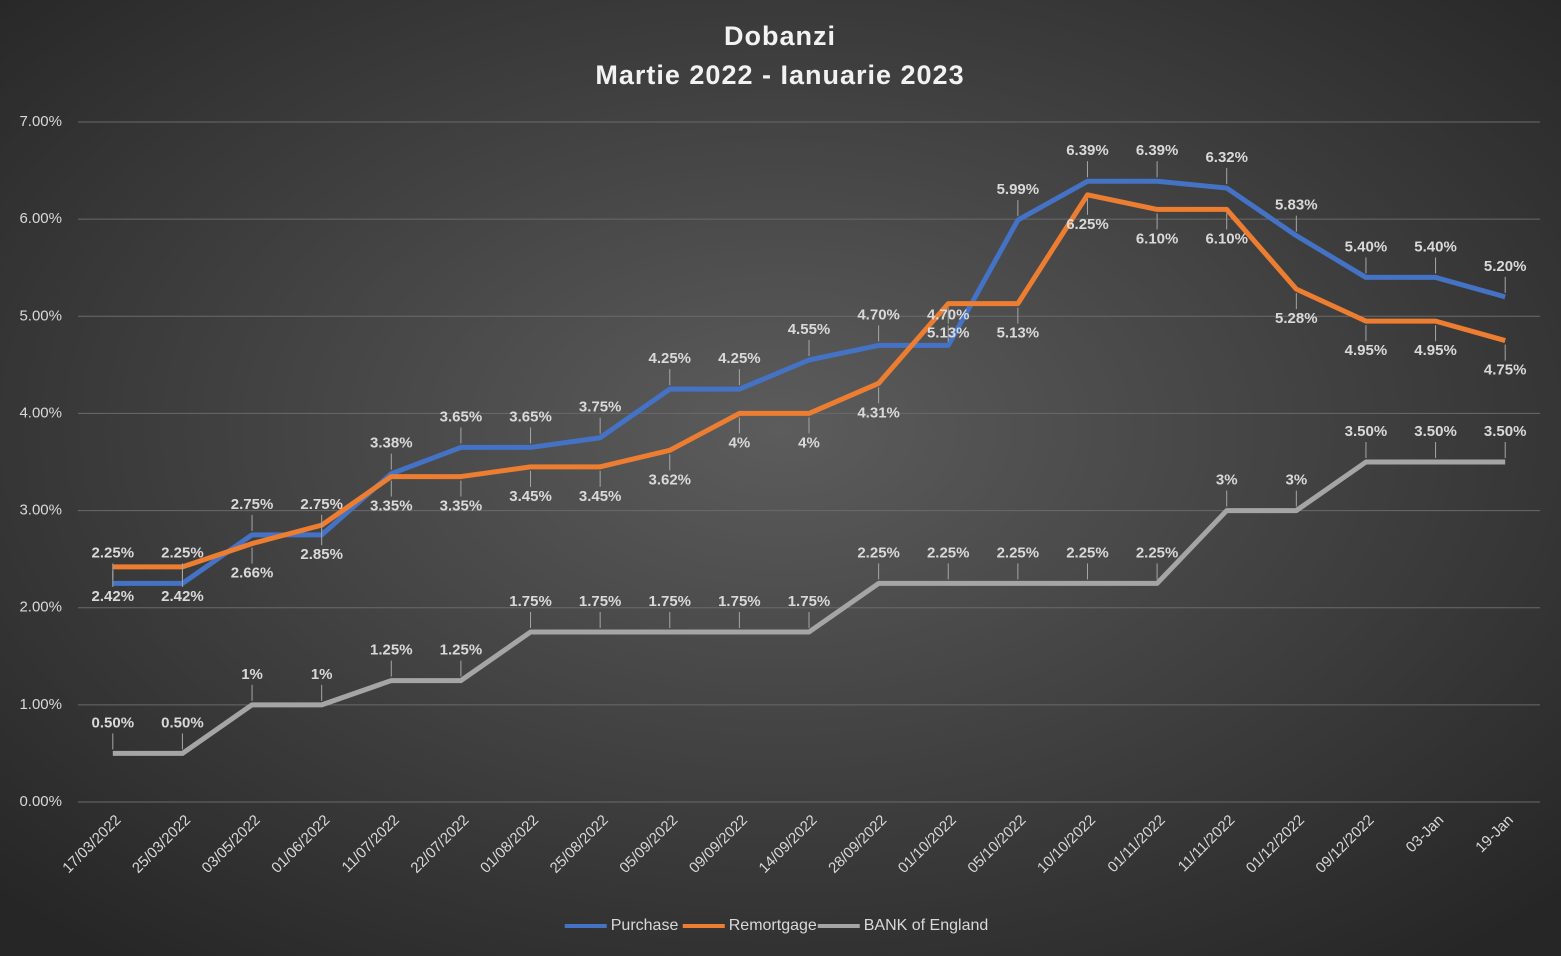 This screenshot has height=956, width=1561. Describe the element at coordinates (645, 925) in the screenshot. I see `legend-label: Purchase` at that location.